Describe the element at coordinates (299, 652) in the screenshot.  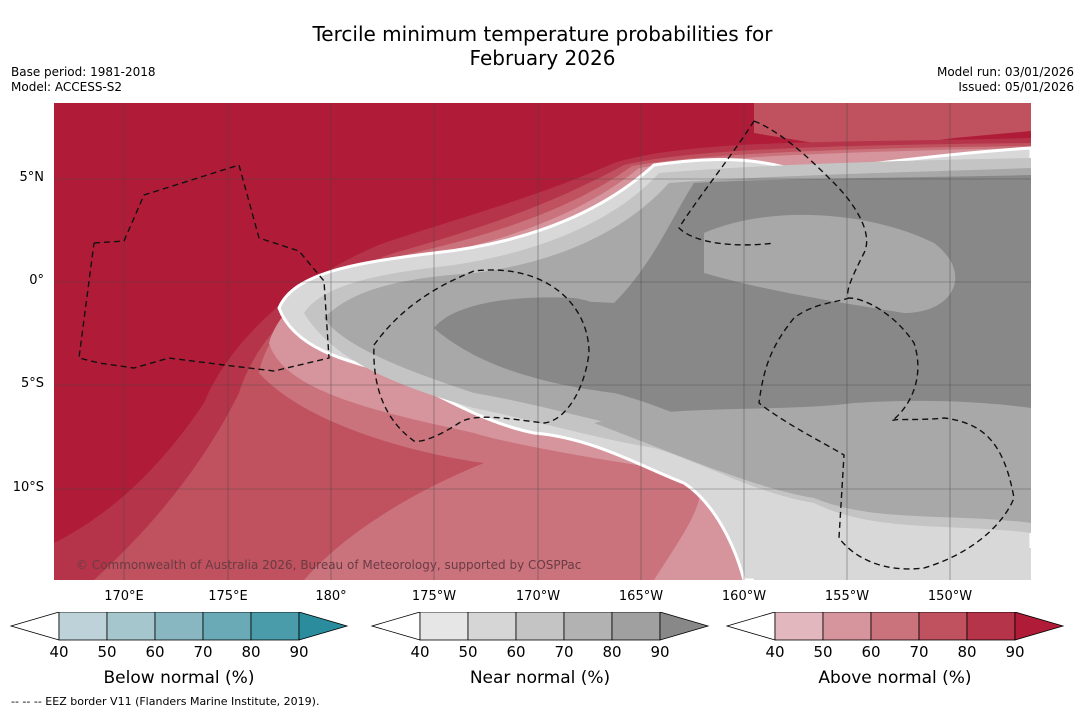
I see `below-tick-90: 90` at that location.